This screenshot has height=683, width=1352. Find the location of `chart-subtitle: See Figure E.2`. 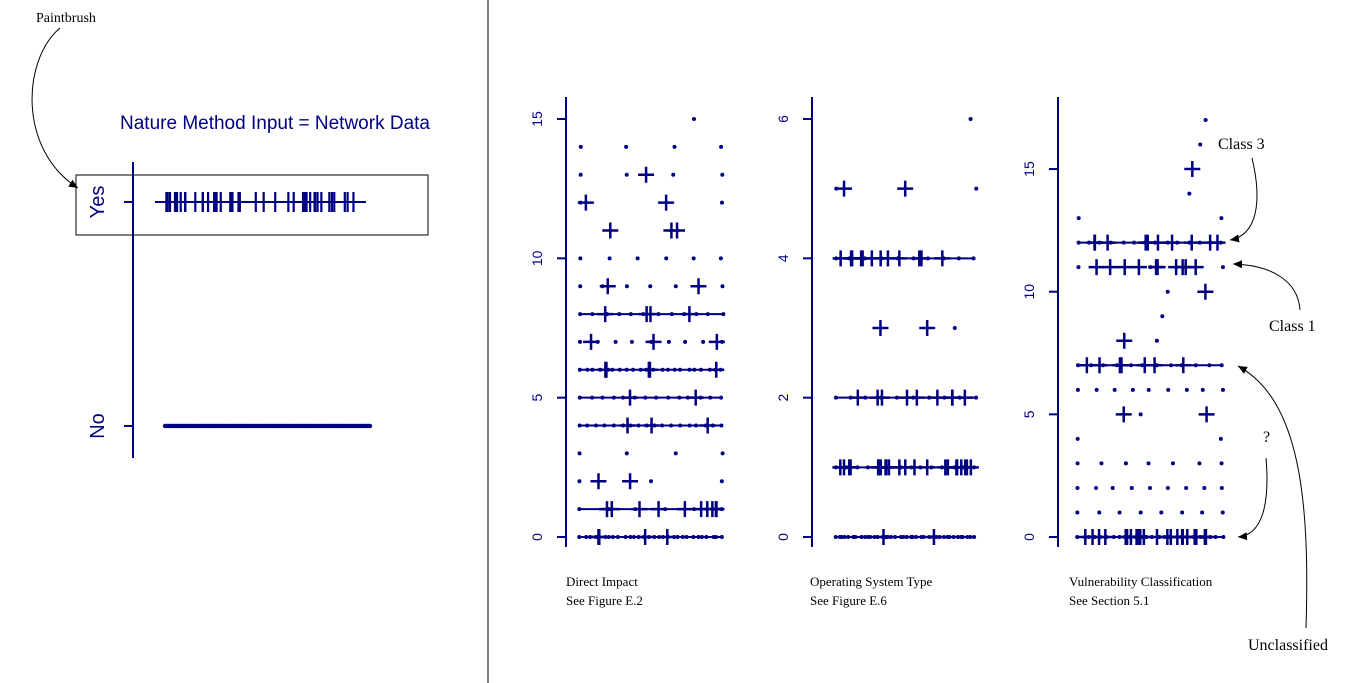

chart-subtitle: See Figure E.2 is located at coordinates (604, 600).